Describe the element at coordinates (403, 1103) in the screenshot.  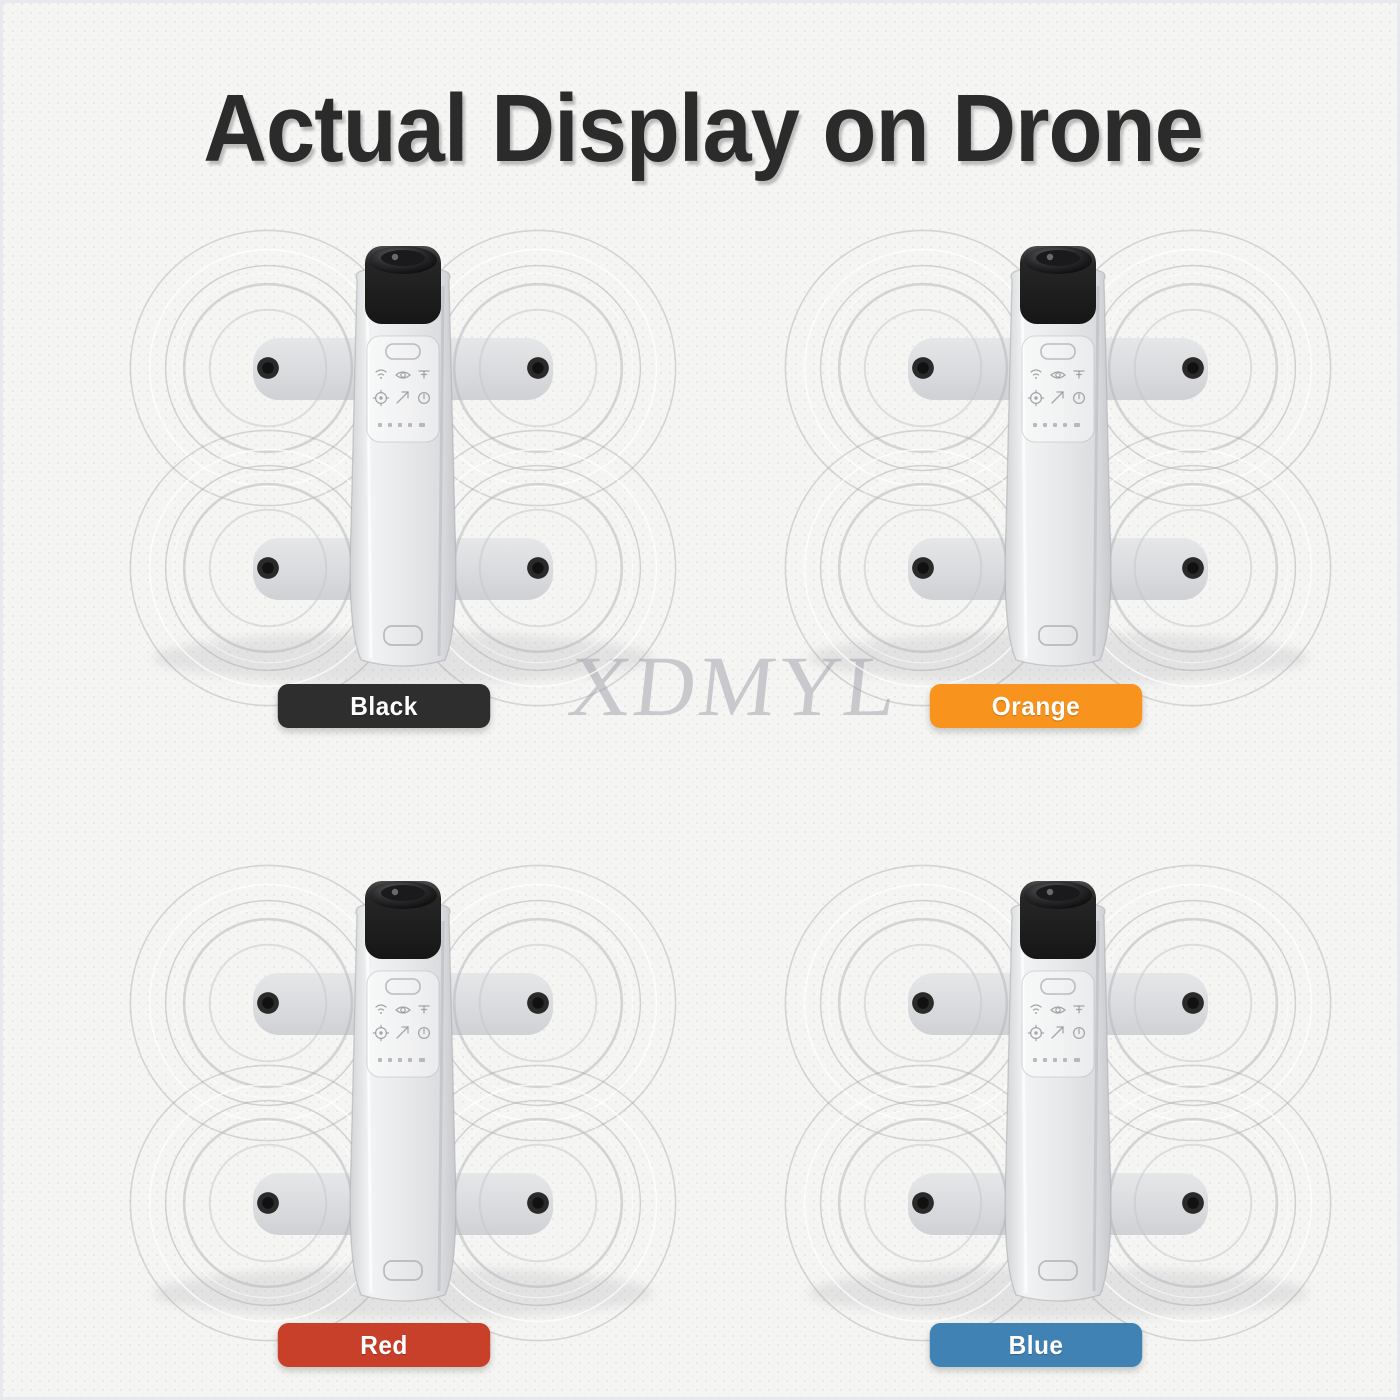
I see `drone-image-red` at that location.